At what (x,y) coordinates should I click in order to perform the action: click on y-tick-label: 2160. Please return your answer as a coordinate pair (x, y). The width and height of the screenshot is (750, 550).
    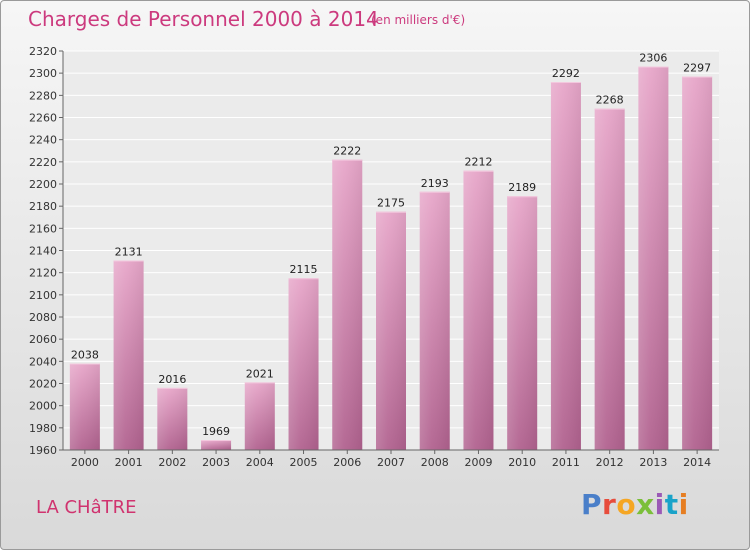
    Looking at the image, I should click on (43, 228).